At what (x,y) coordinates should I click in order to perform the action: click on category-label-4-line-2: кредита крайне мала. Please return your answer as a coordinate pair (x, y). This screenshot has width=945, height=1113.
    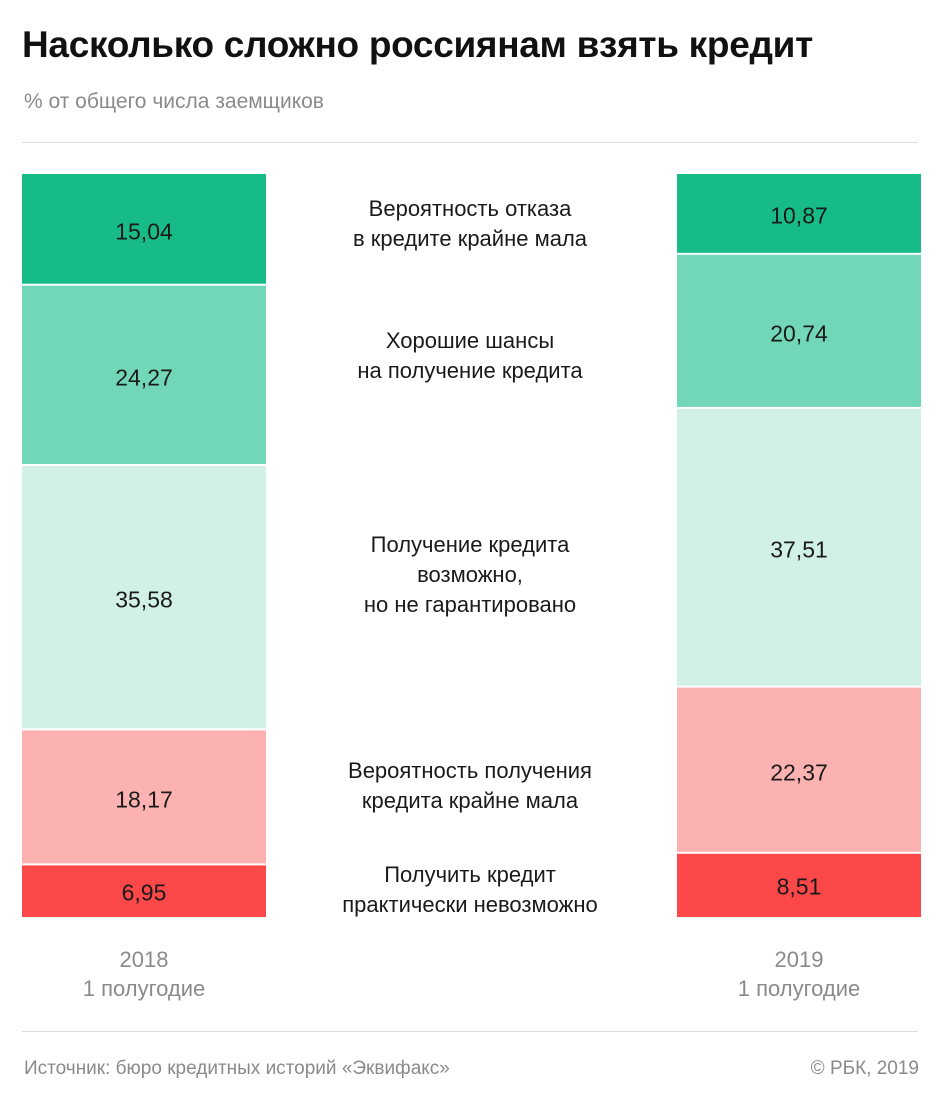
    Looking at the image, I should click on (470, 801).